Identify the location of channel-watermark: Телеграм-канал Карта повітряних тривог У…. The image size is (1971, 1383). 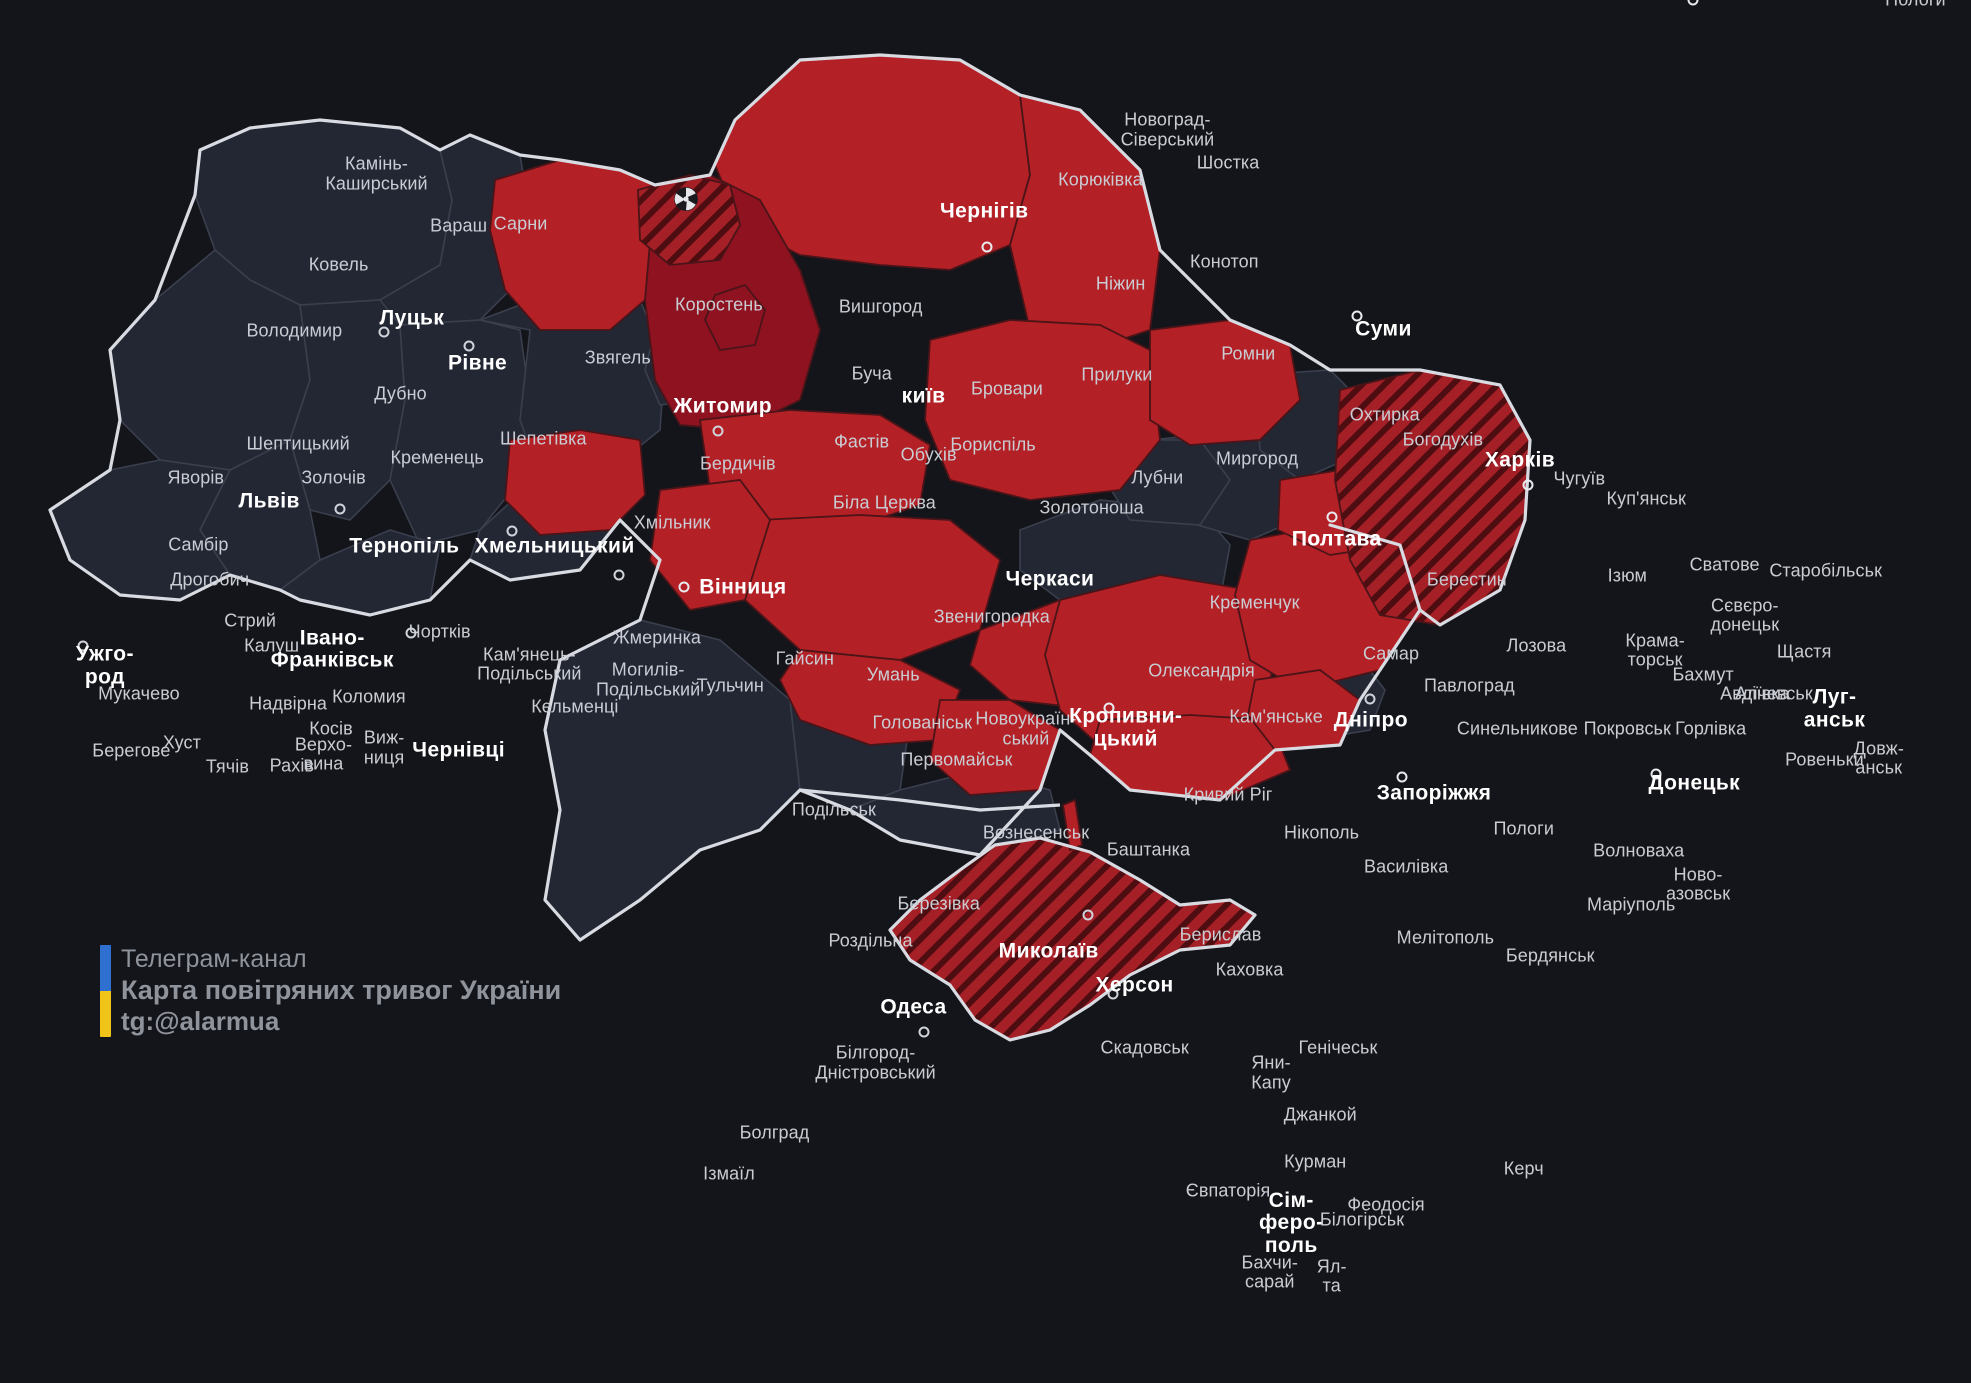
(331, 991).